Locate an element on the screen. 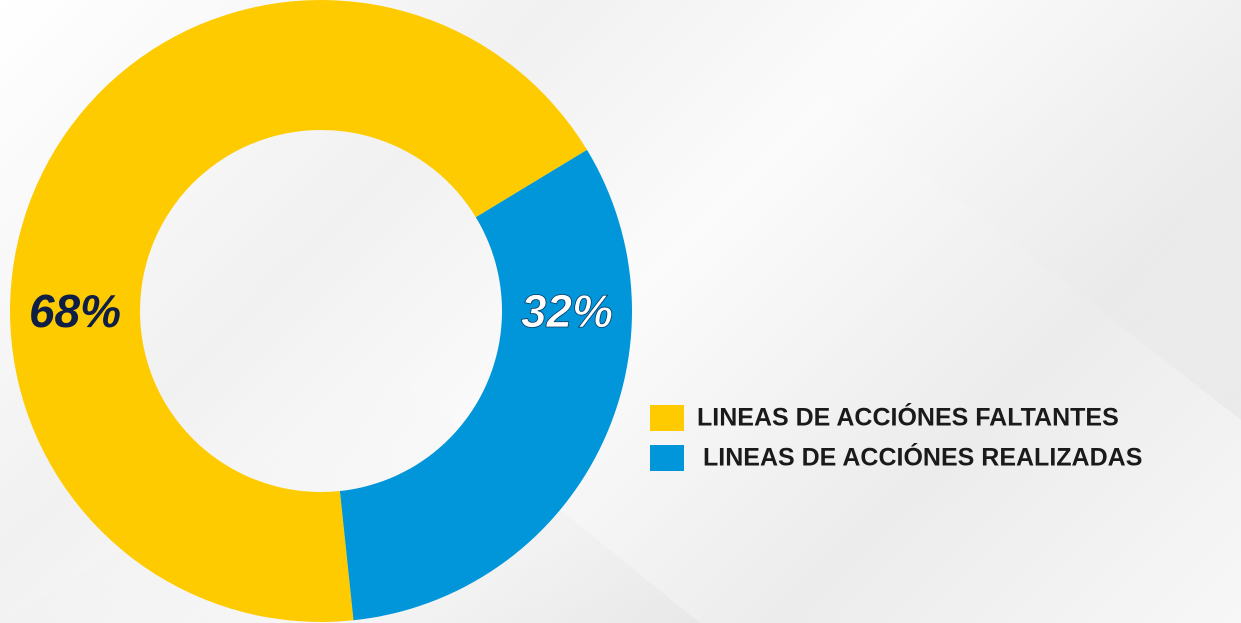  value-label: 32% is located at coordinates (567, 311).